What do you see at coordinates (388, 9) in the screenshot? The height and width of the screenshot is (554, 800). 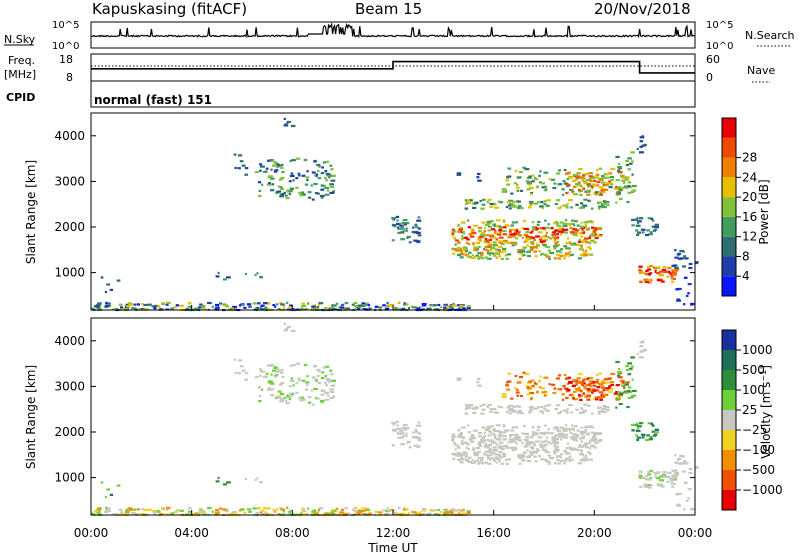 I see `beam-title: Beam 15` at bounding box center [388, 9].